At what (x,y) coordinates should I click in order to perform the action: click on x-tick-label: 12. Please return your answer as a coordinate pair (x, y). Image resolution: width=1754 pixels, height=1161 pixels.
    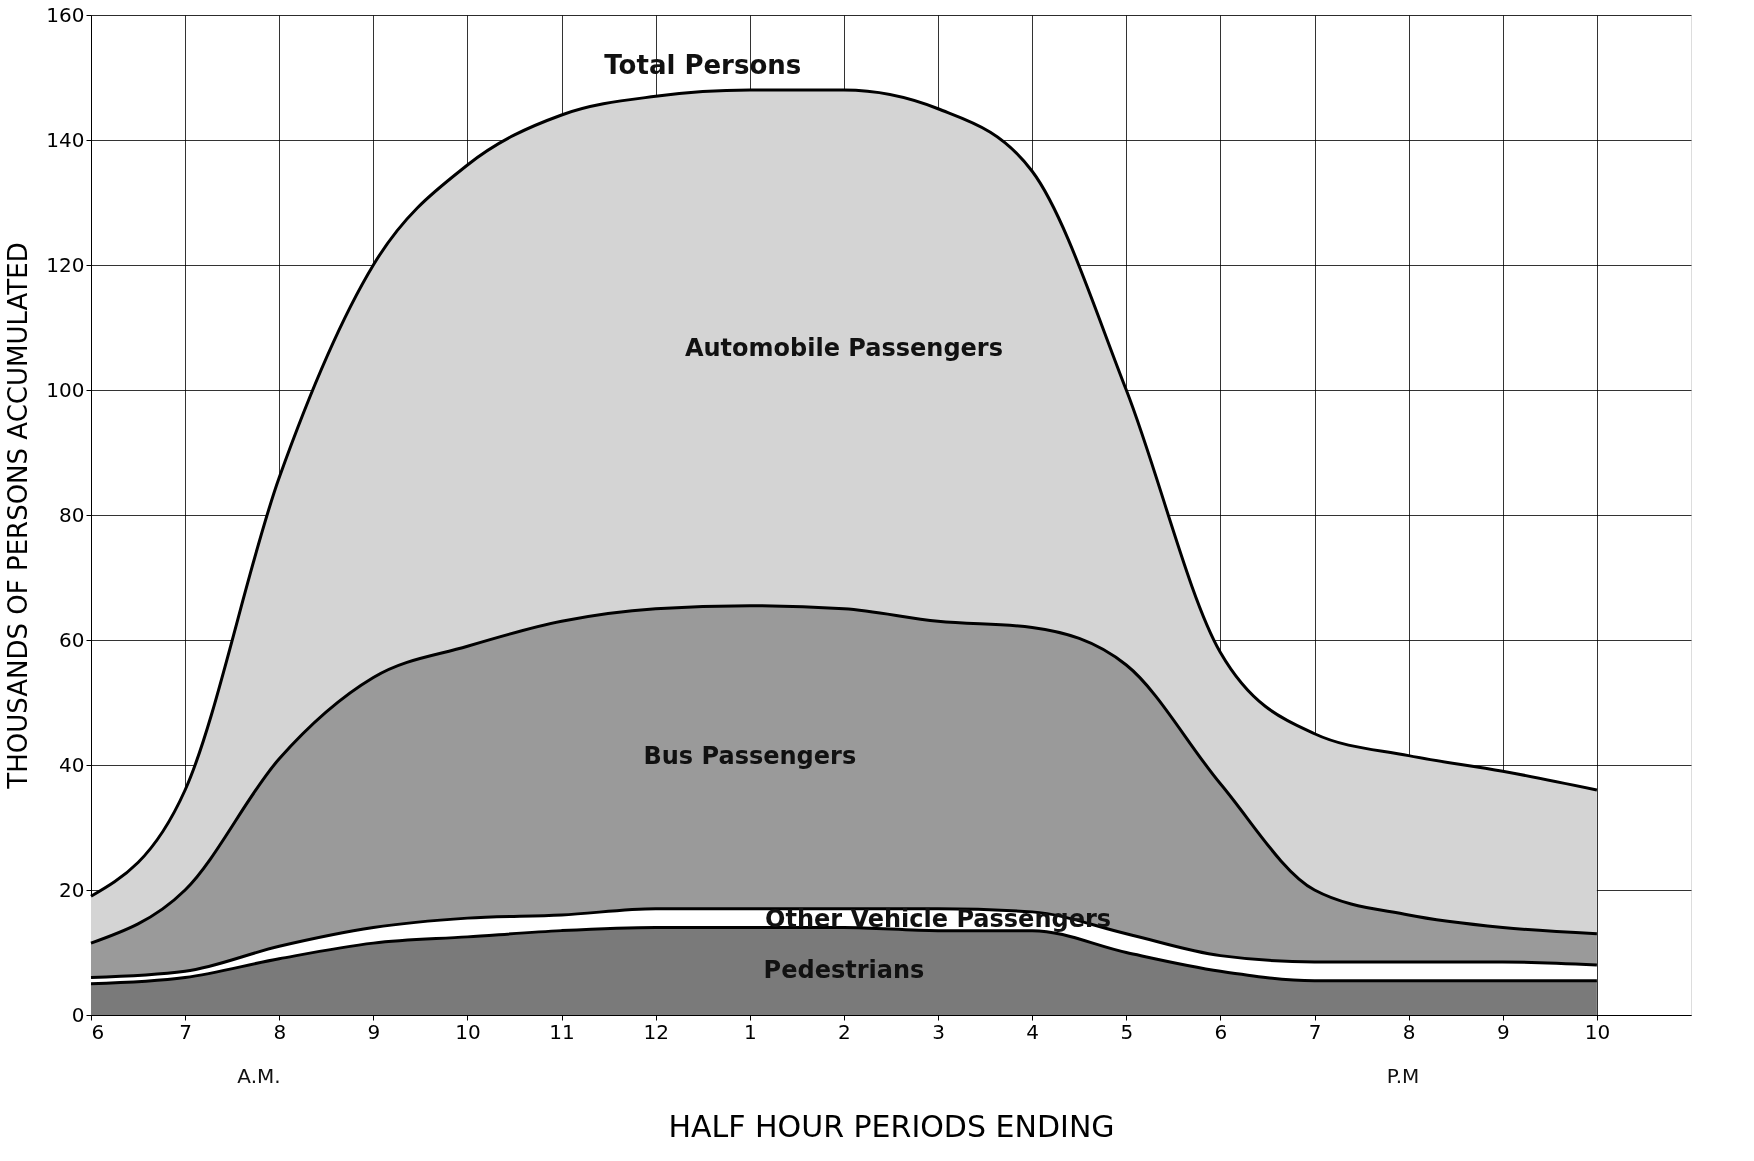
    Looking at the image, I should click on (656, 1031).